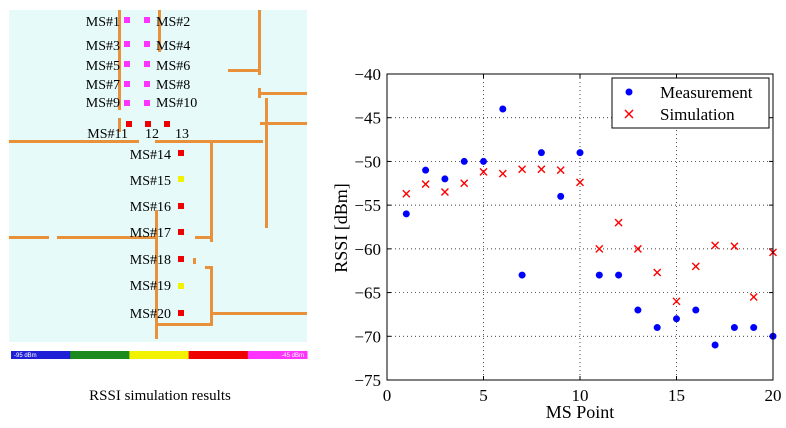  Describe the element at coordinates (103, 103) in the screenshot. I see `ms-label: MS#9` at that location.